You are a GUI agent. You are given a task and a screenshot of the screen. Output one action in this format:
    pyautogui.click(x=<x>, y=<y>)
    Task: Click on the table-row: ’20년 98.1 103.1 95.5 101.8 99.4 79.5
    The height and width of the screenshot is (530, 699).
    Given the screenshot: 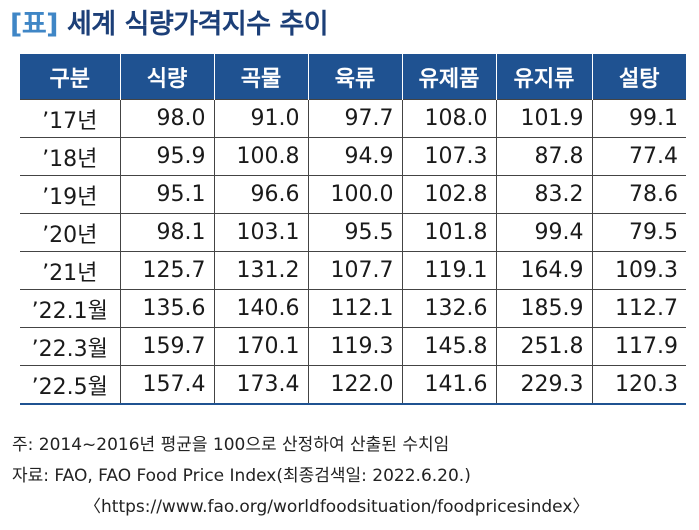 What is the action you would take?
    pyautogui.click(x=353, y=232)
    